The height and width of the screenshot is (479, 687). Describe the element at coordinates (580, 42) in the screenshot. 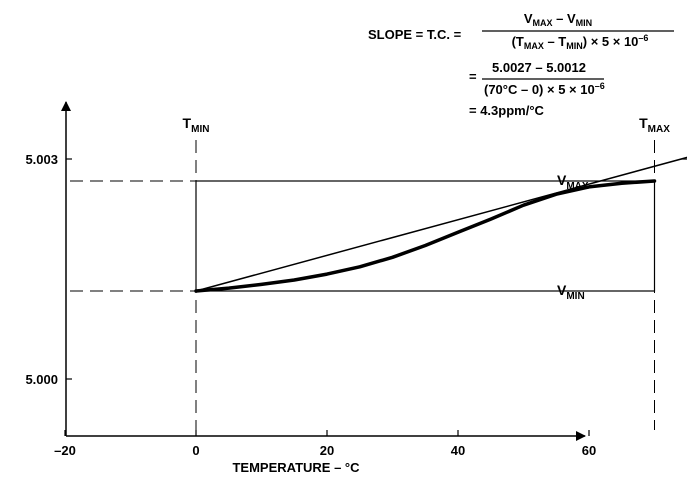

I see `formula-denominator: (TMAX – TMIN) × 5 × 10–6` at that location.